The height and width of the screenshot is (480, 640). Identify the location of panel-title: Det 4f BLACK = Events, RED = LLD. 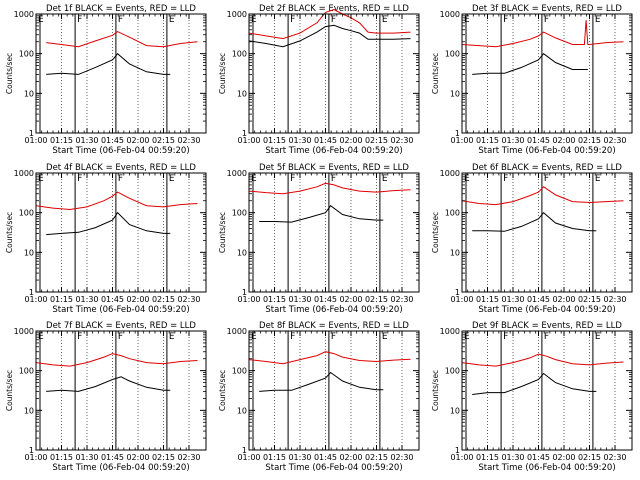
(121, 168).